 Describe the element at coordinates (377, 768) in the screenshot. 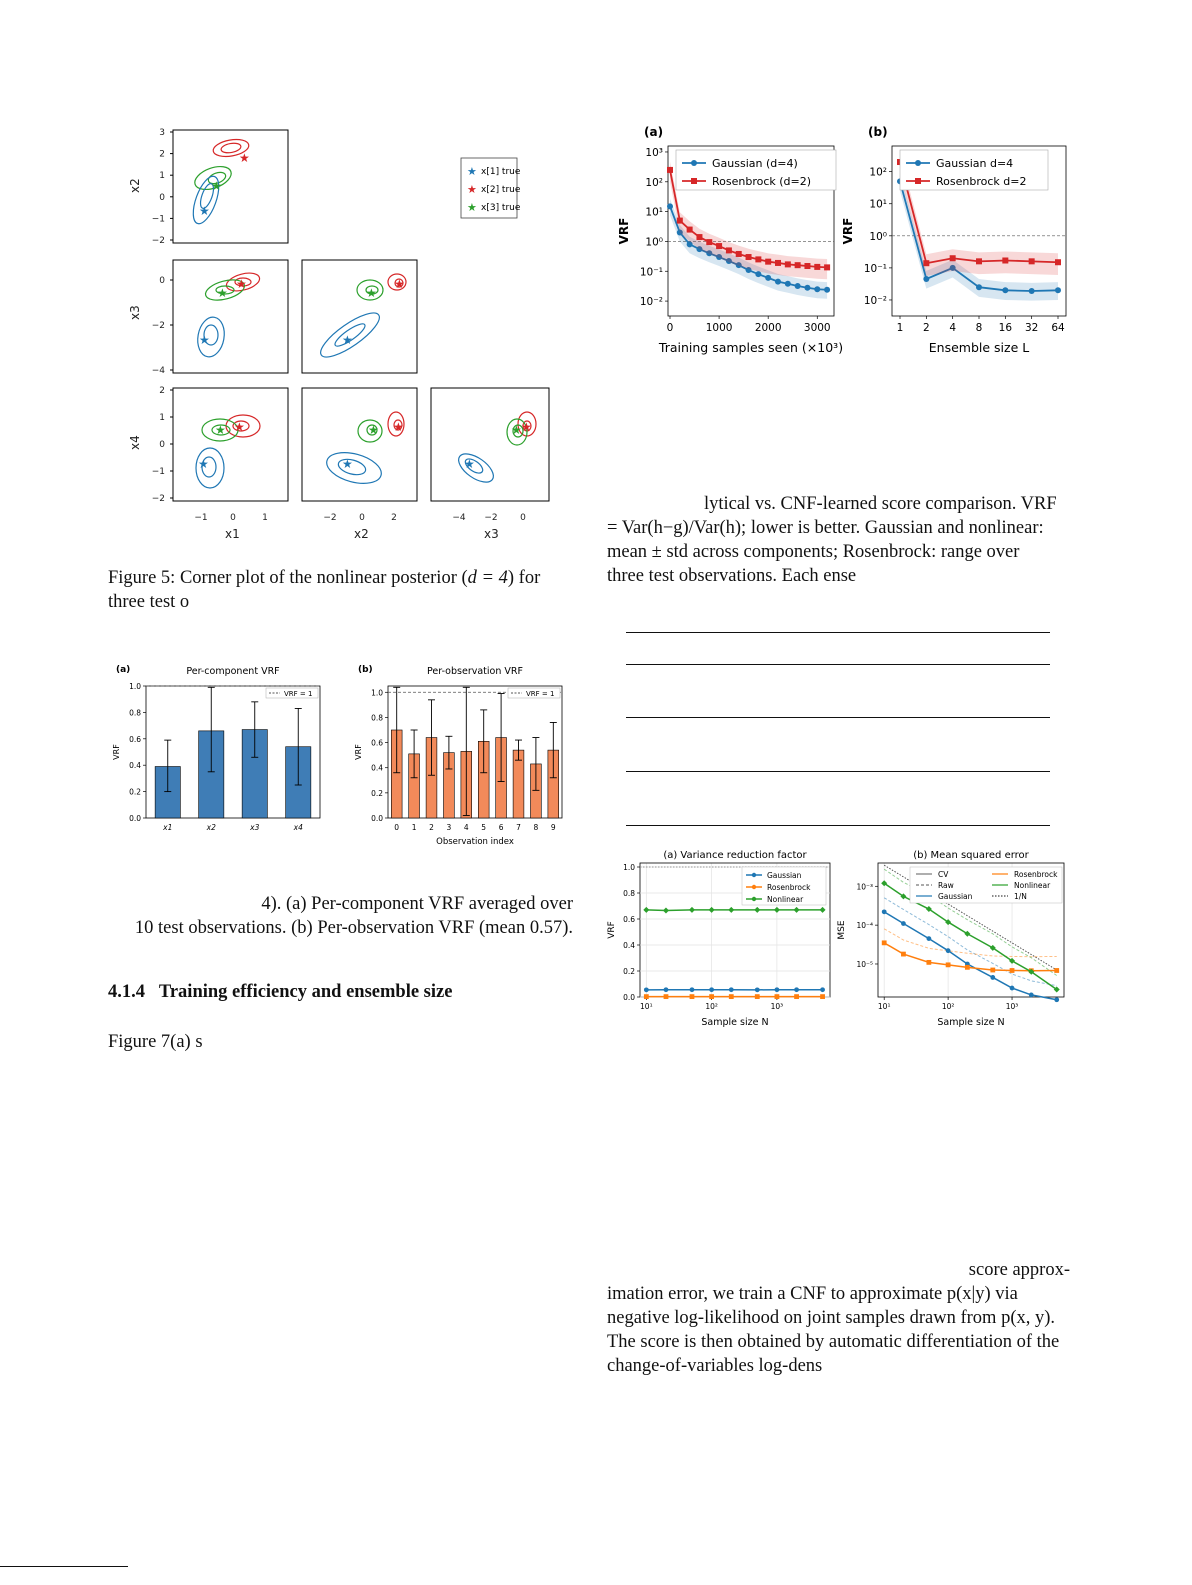

I see `ytick-label: 0.4` at that location.